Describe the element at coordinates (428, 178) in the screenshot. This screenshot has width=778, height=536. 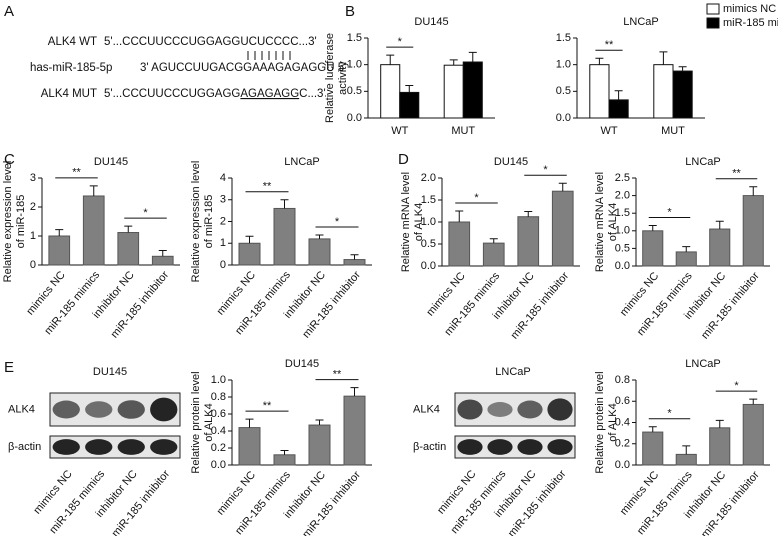
I see `y-tick-label: 2.0` at that location.